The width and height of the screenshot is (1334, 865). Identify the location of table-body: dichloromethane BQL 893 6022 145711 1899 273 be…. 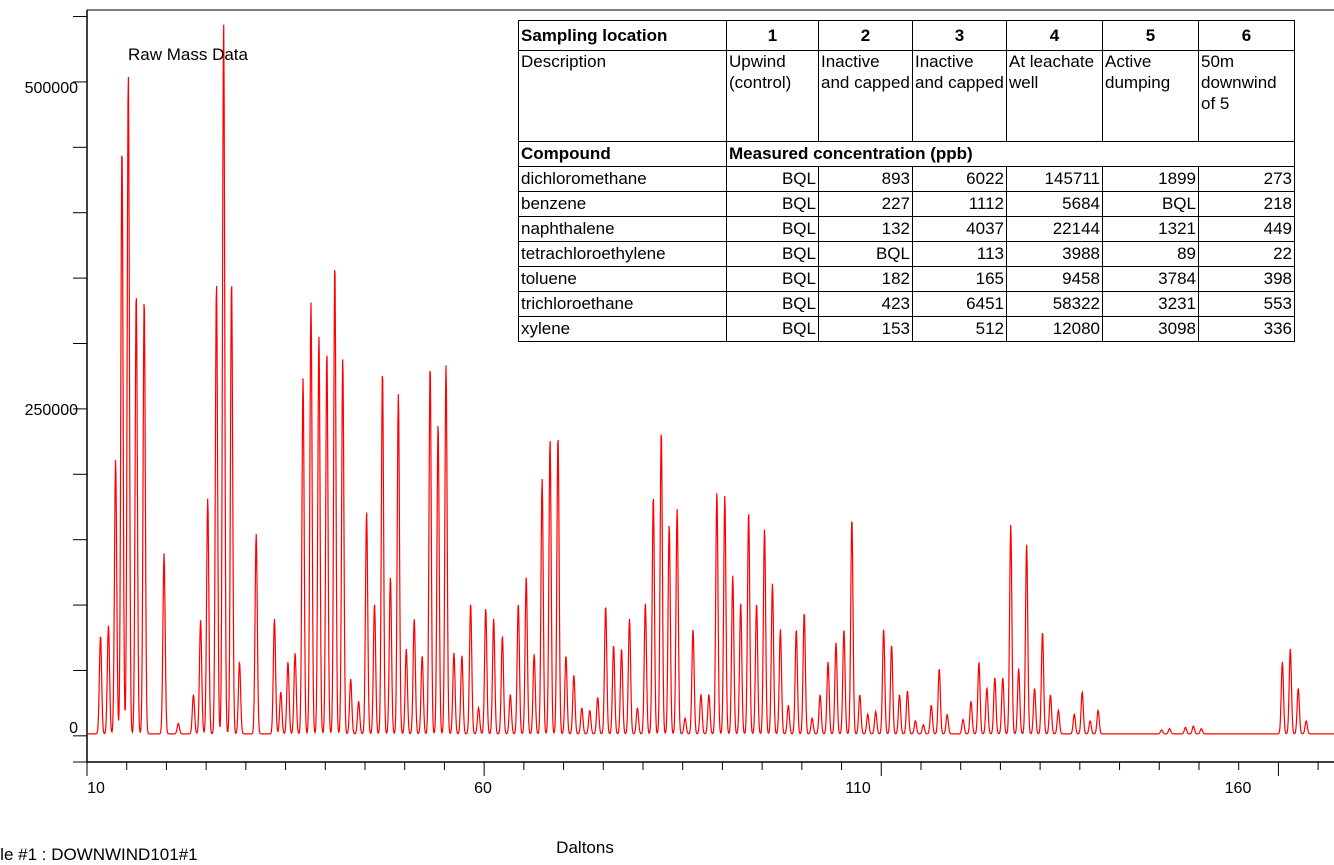
(906, 254).